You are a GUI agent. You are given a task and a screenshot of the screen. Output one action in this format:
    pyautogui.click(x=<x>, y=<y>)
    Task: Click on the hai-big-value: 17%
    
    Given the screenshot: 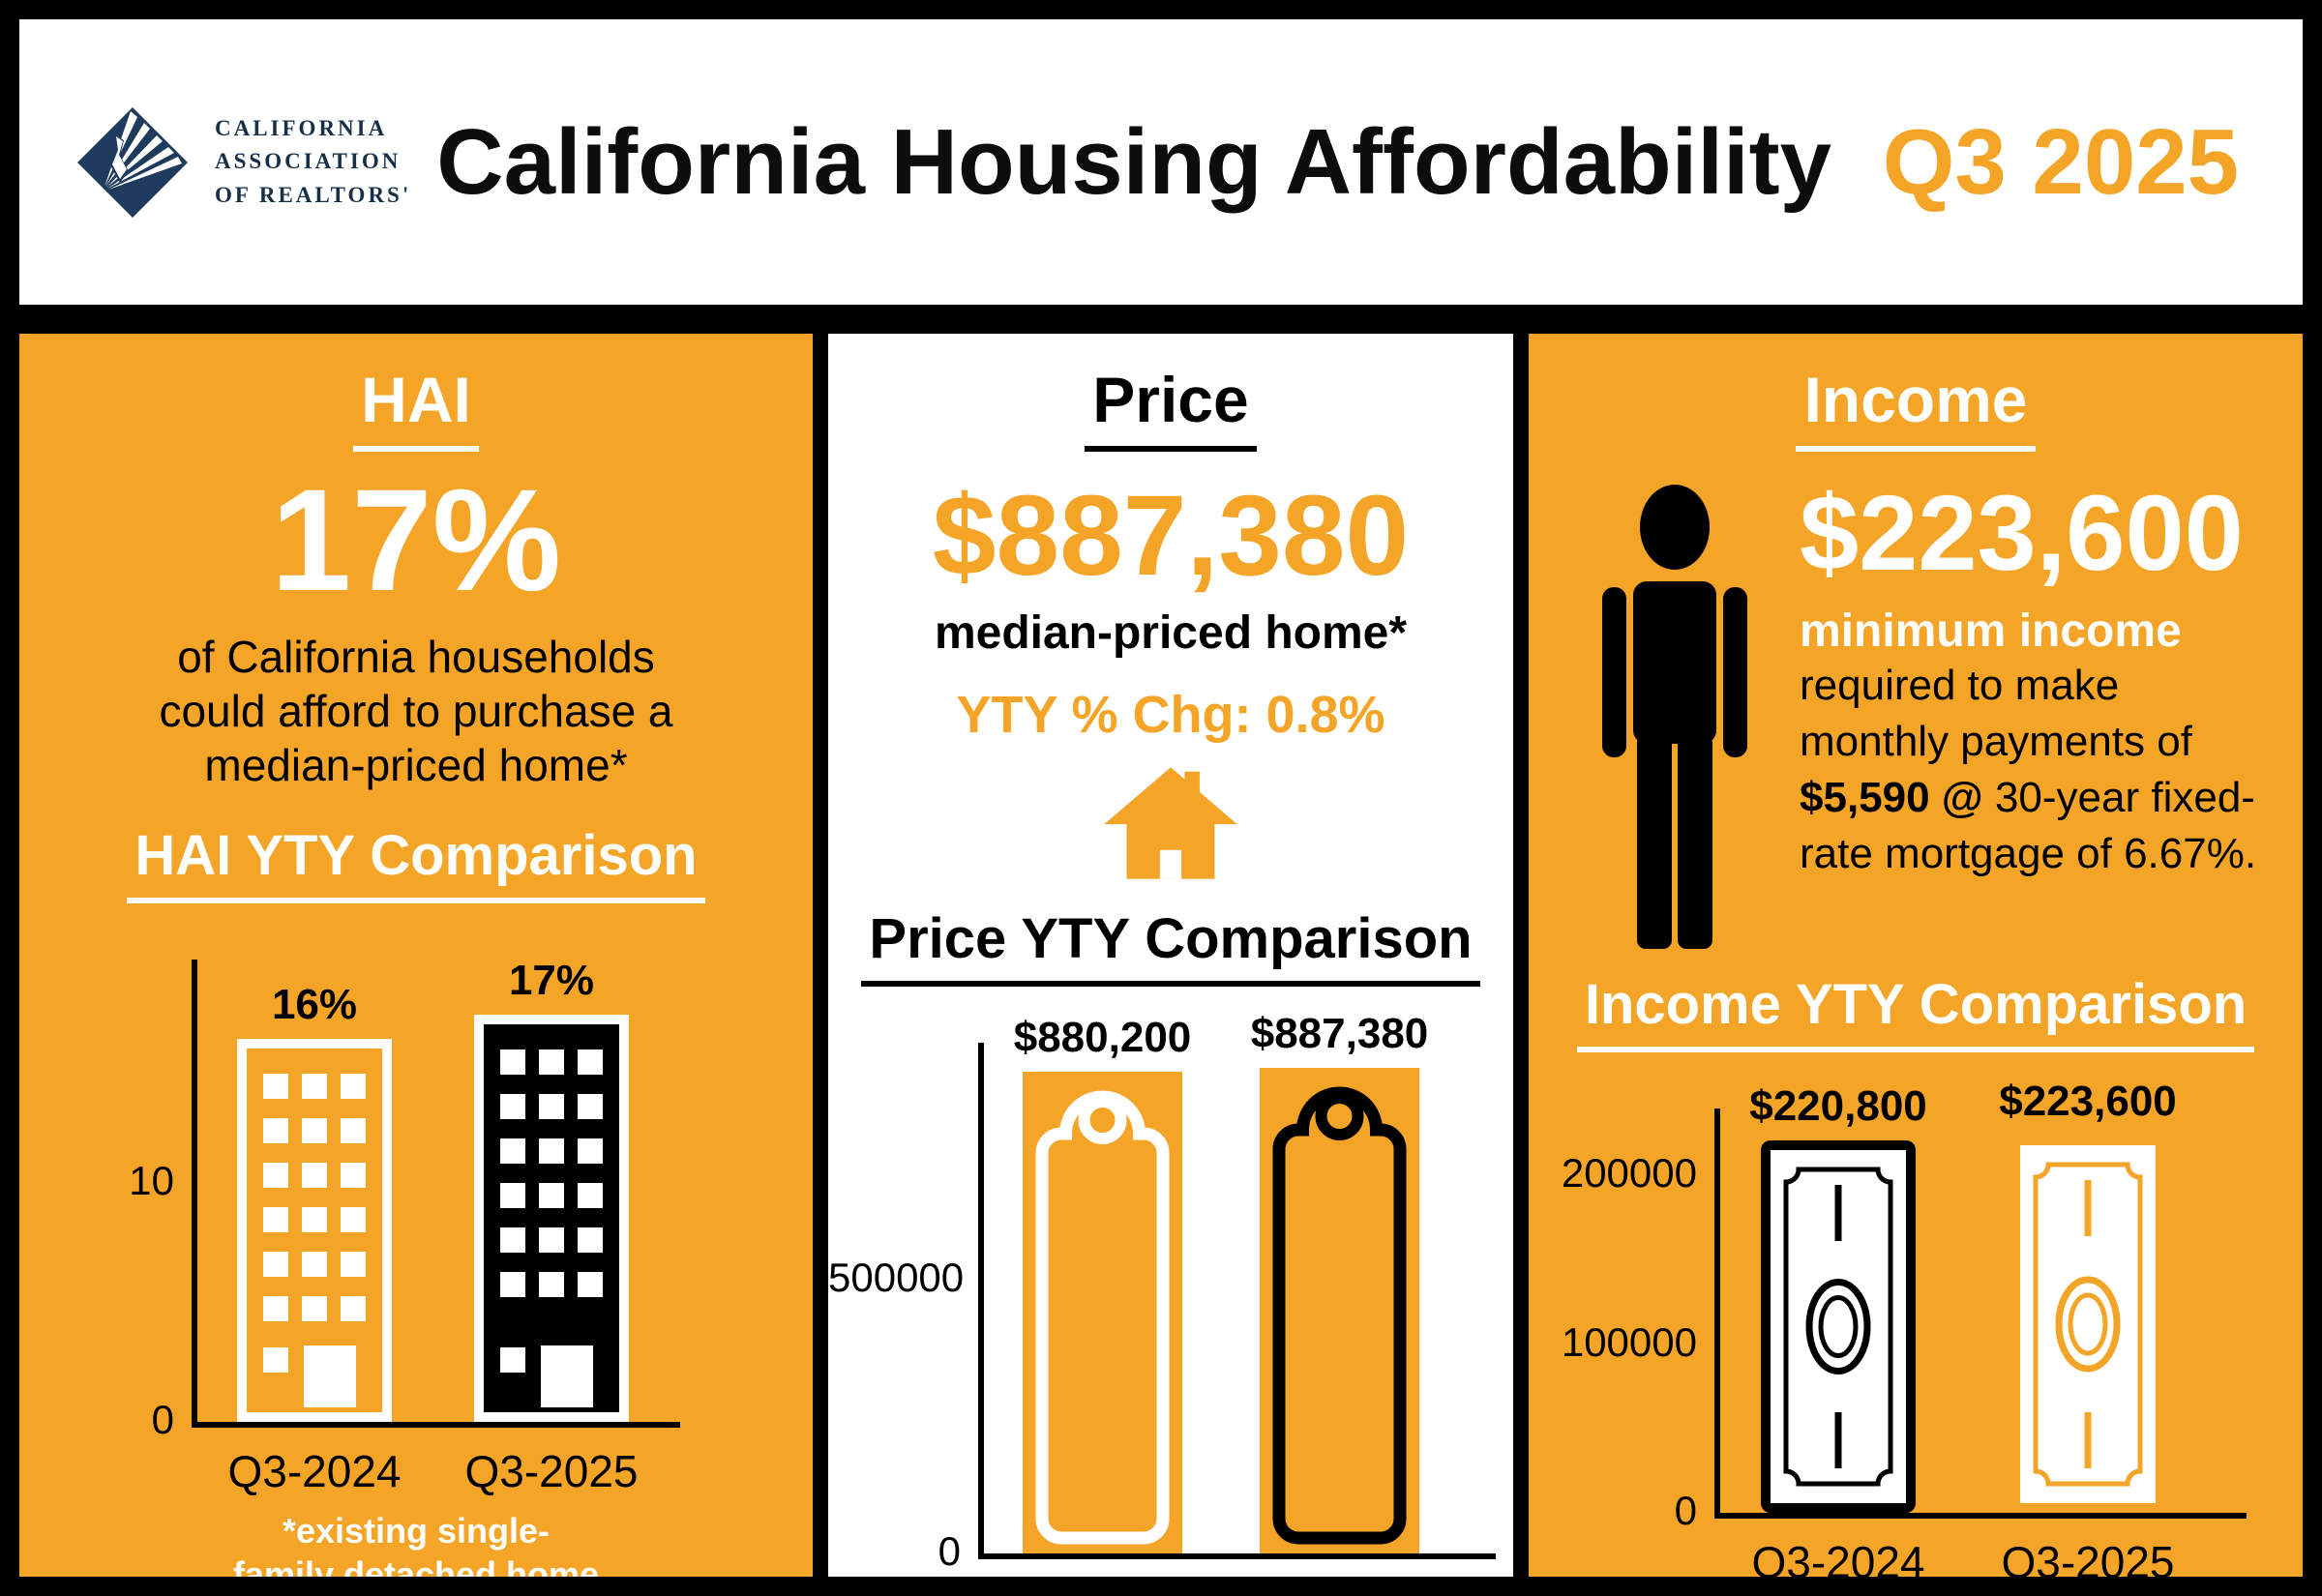 What is the action you would take?
    pyautogui.click(x=416, y=539)
    